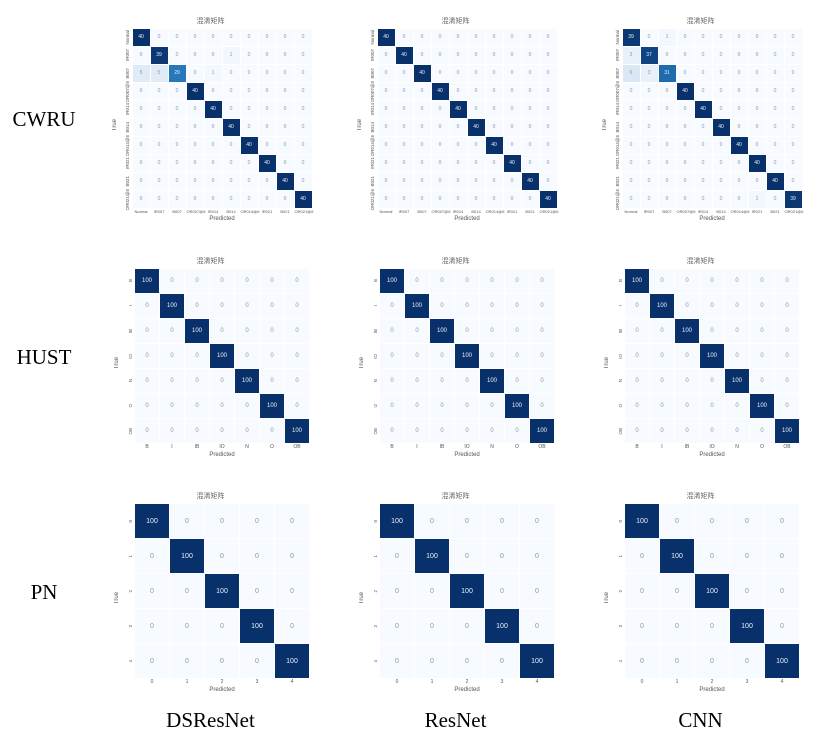 Image resolution: width=823 pixels, height=748 pixels. I want to click on matrix-cell: 31, so click(667, 73).